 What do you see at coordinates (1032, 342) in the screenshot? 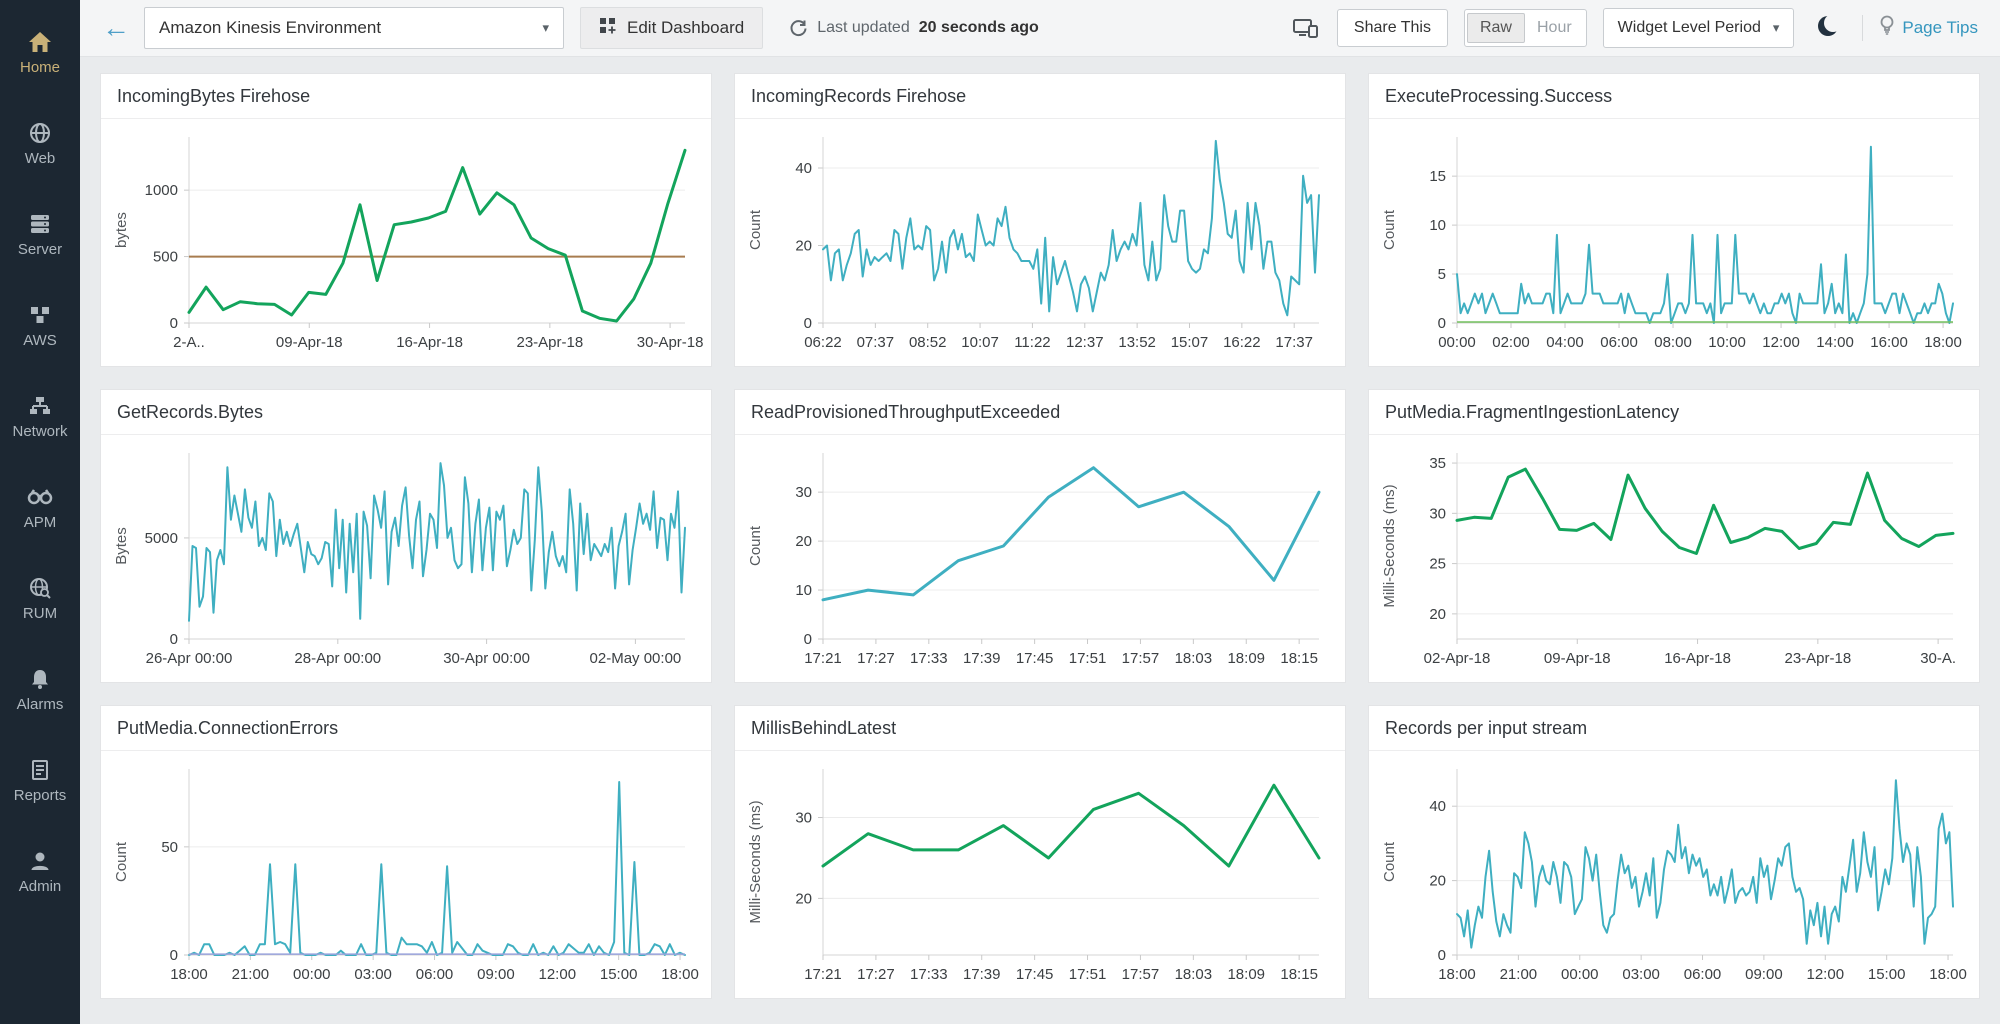
I see `svg-text: 11:22` at bounding box center [1032, 342].